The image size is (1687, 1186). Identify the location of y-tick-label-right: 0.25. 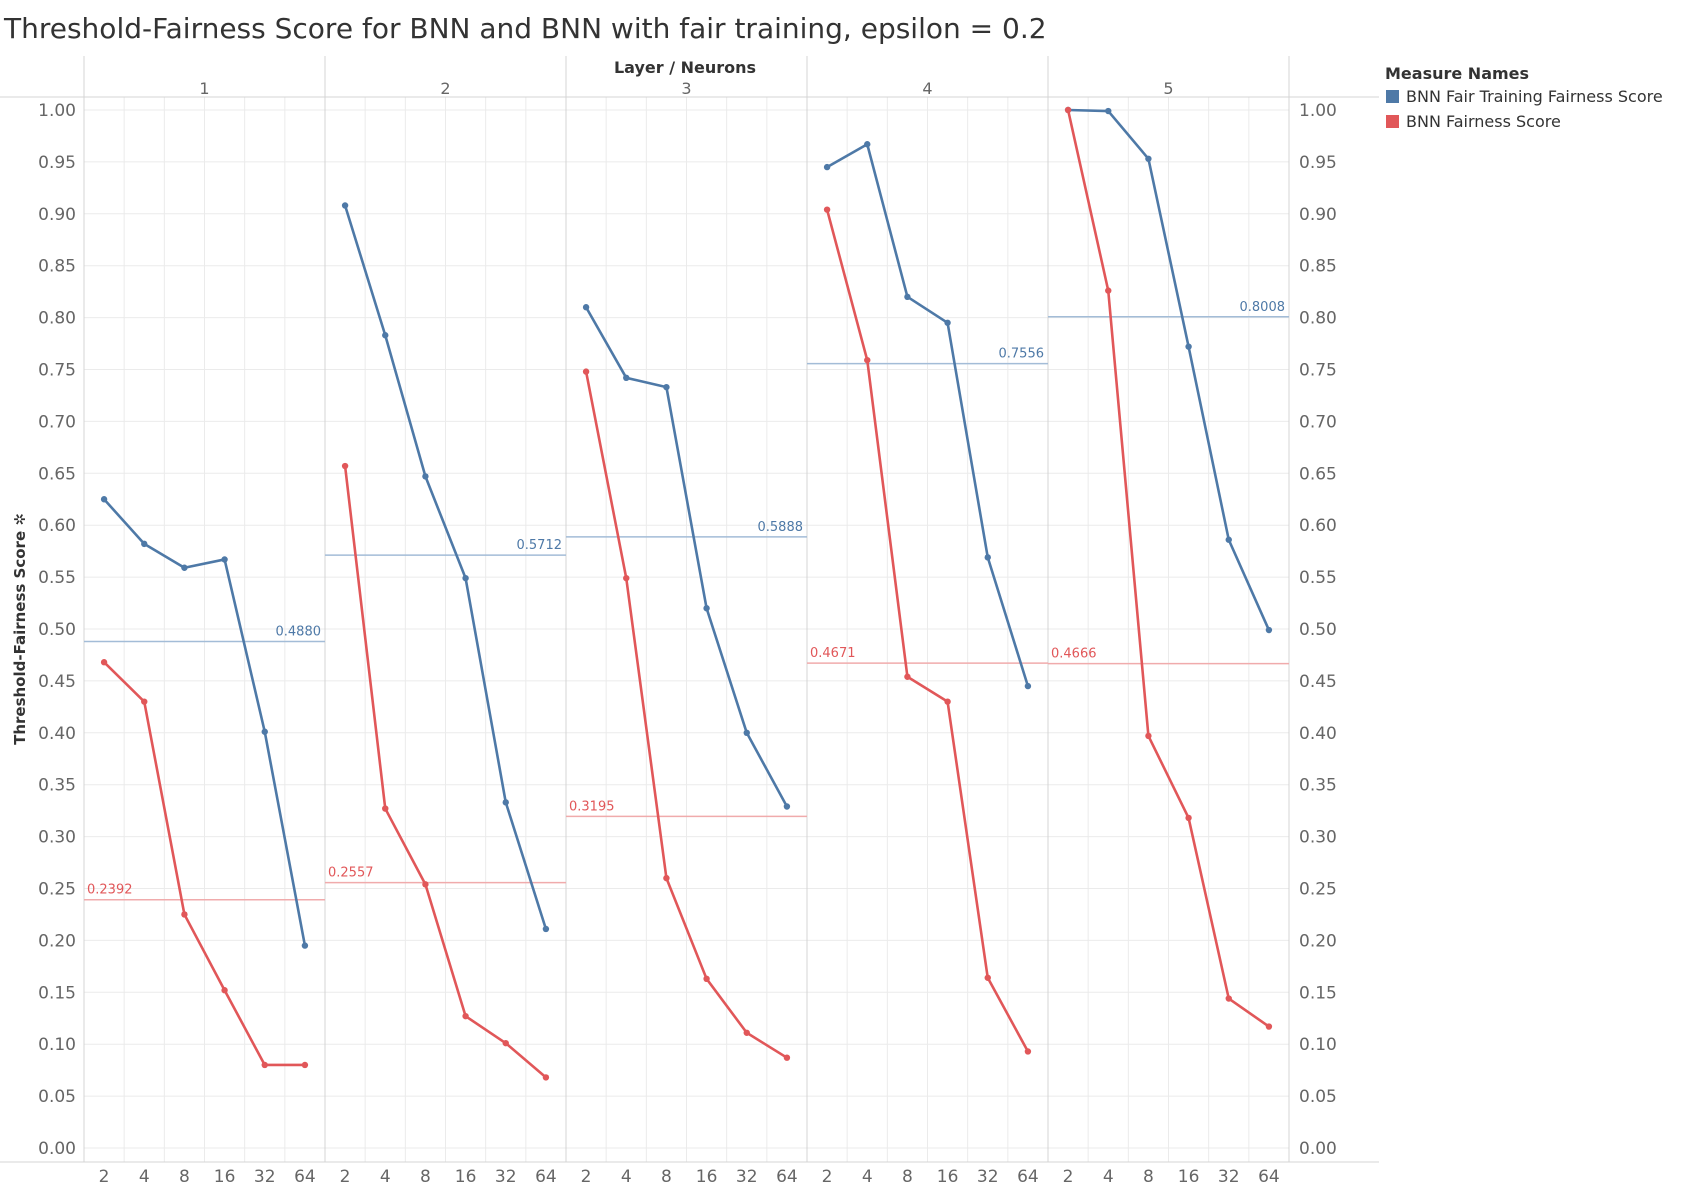
(1318, 890).